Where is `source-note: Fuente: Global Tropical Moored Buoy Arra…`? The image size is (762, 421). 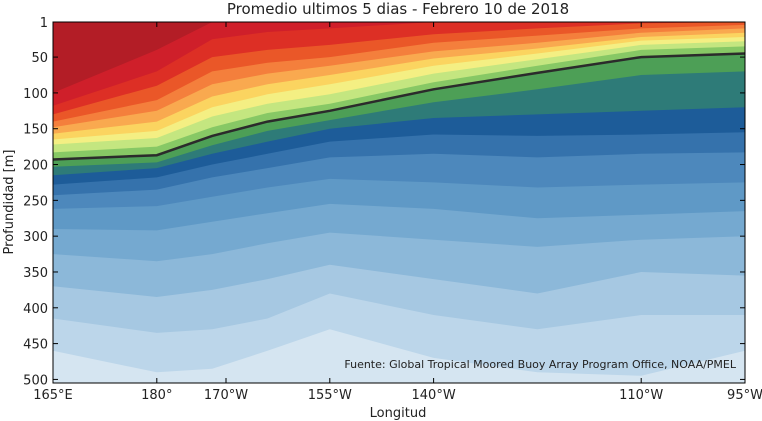
source-note: Fuente: Global Tropical Moored Buoy Arra… is located at coordinates (540, 364).